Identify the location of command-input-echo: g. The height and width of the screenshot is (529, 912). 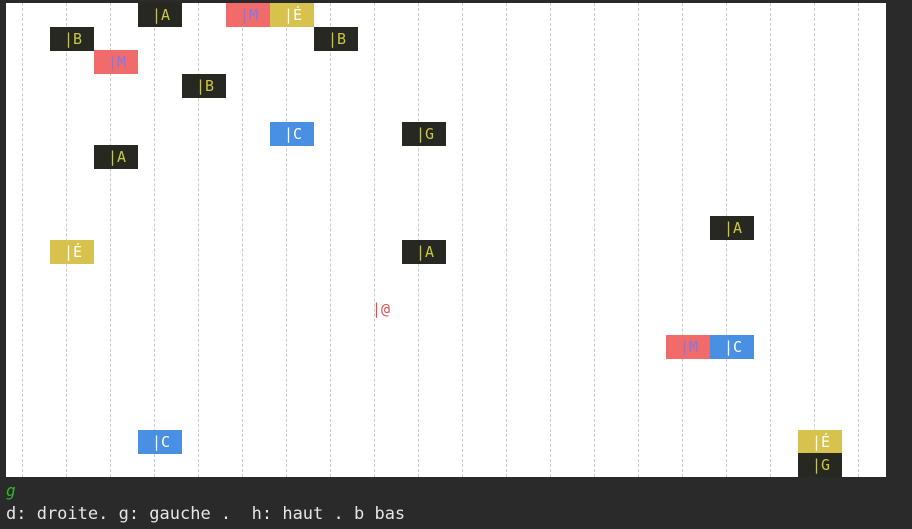
(11, 490).